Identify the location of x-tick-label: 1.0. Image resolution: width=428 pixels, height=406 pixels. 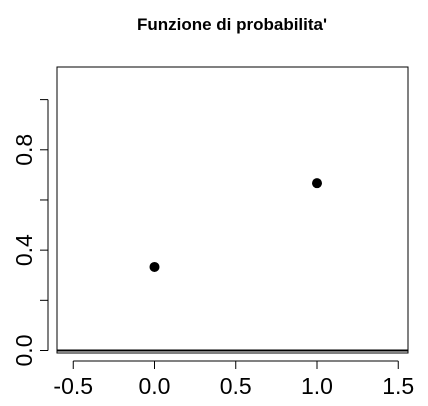
(317, 386).